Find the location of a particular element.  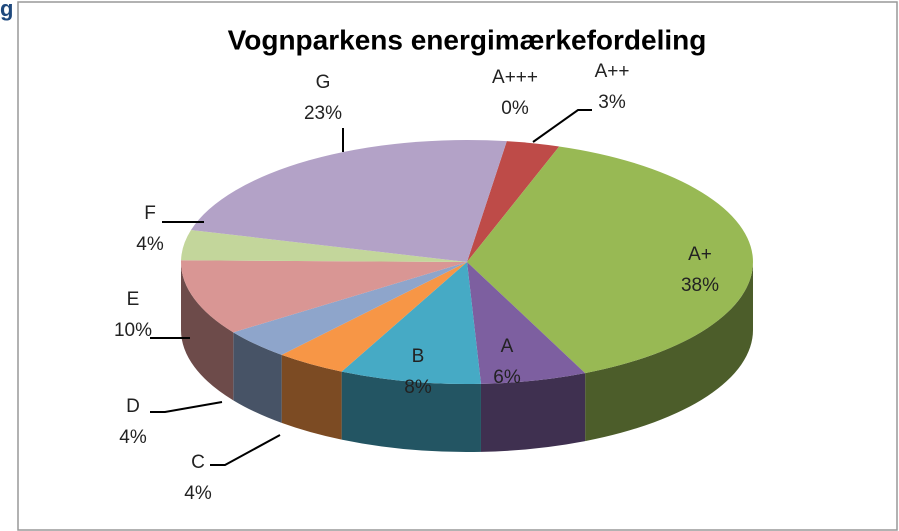

slice-label: E is located at coordinates (133, 299).